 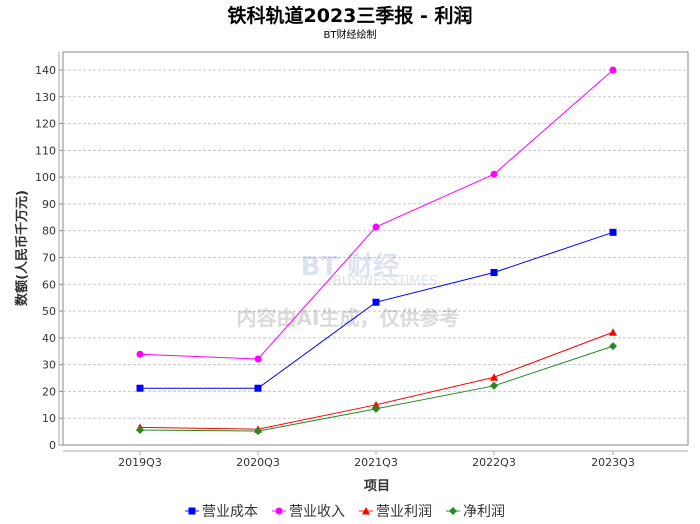 I want to click on x-tick-label: 2023Q3, so click(x=613, y=462).